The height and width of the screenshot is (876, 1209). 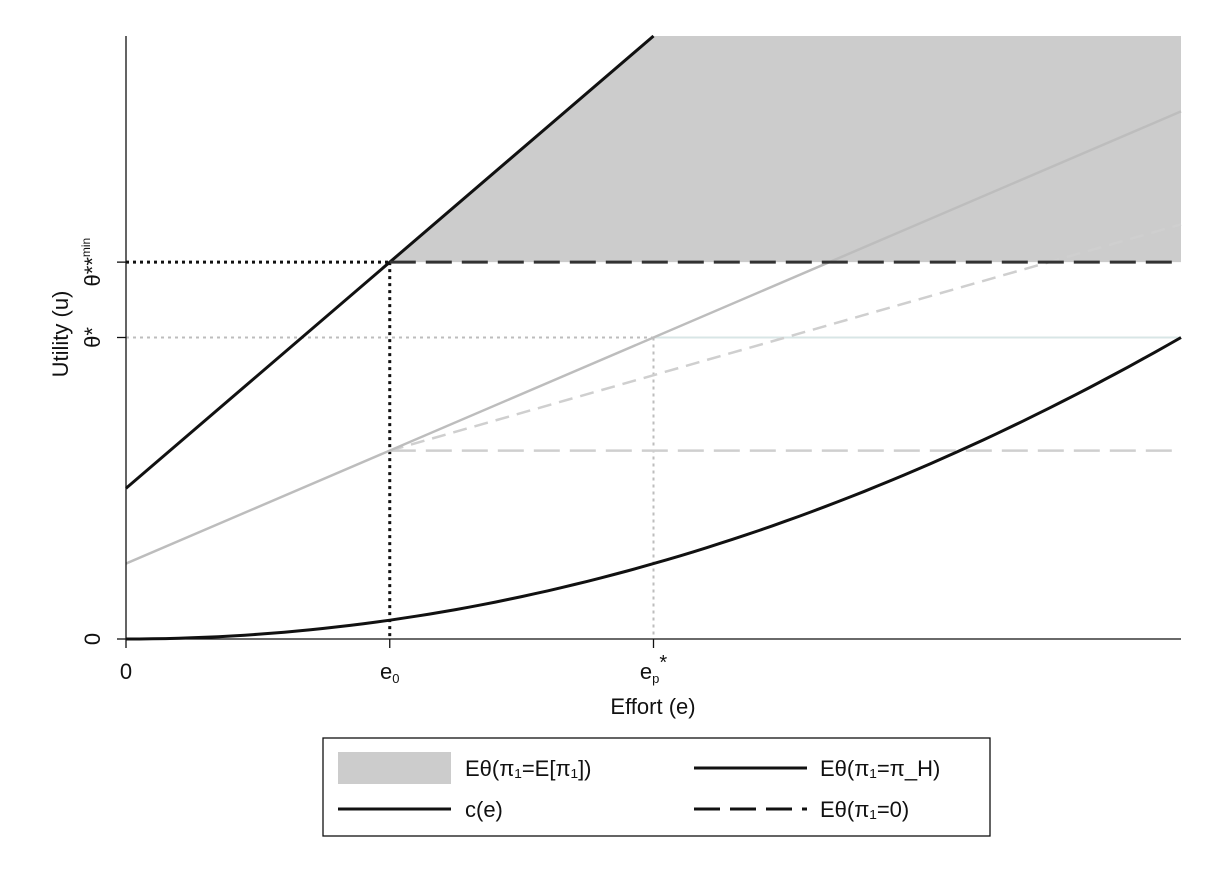 What do you see at coordinates (92, 639) in the screenshot?
I see `y-tick-label-0: 0` at bounding box center [92, 639].